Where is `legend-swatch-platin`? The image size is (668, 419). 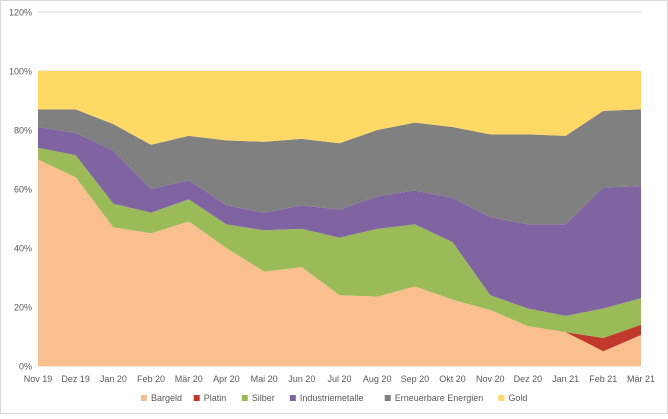
legend-swatch-platin is located at coordinates (196, 398).